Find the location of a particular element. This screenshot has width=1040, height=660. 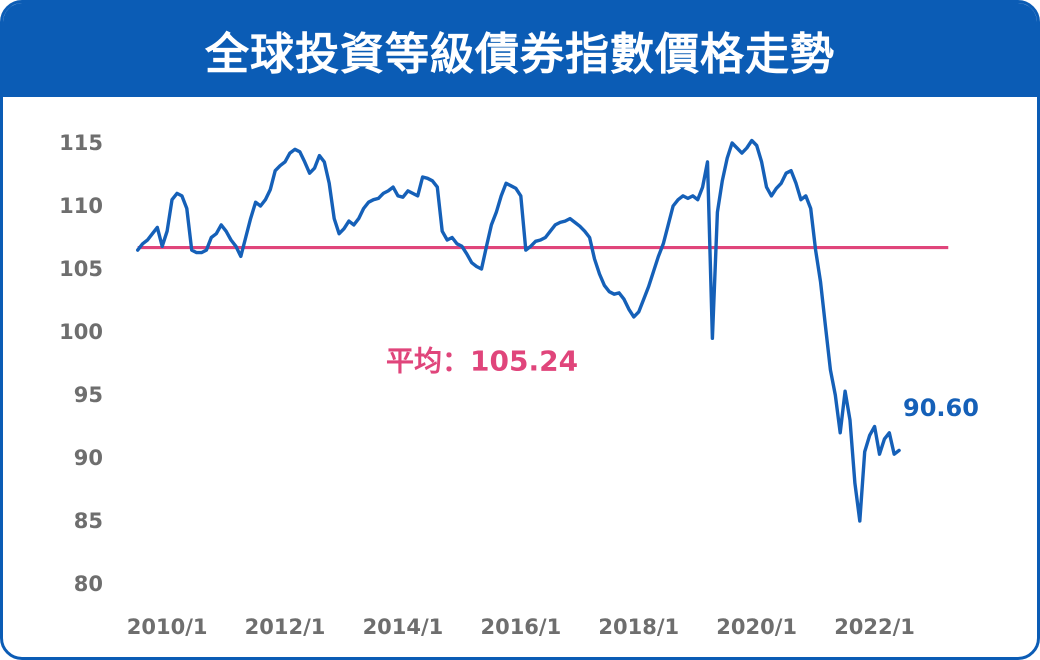

x-tick-label: 2022/1 is located at coordinates (874, 627).